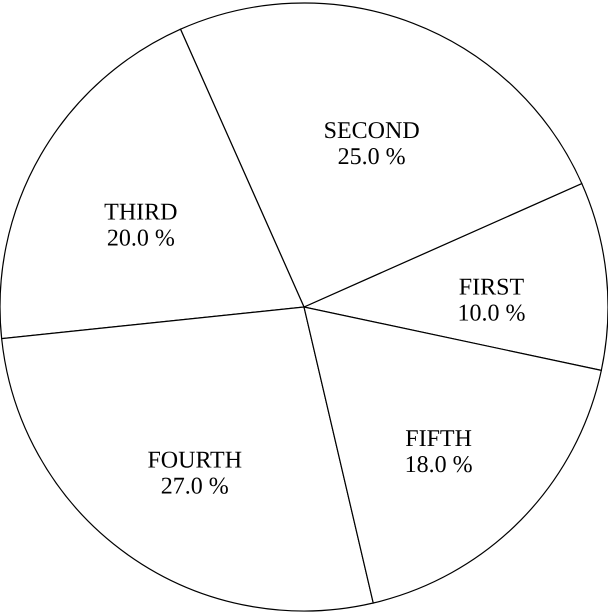  What do you see at coordinates (141, 213) in the screenshot?
I see `slice-label: THIRD` at bounding box center [141, 213].